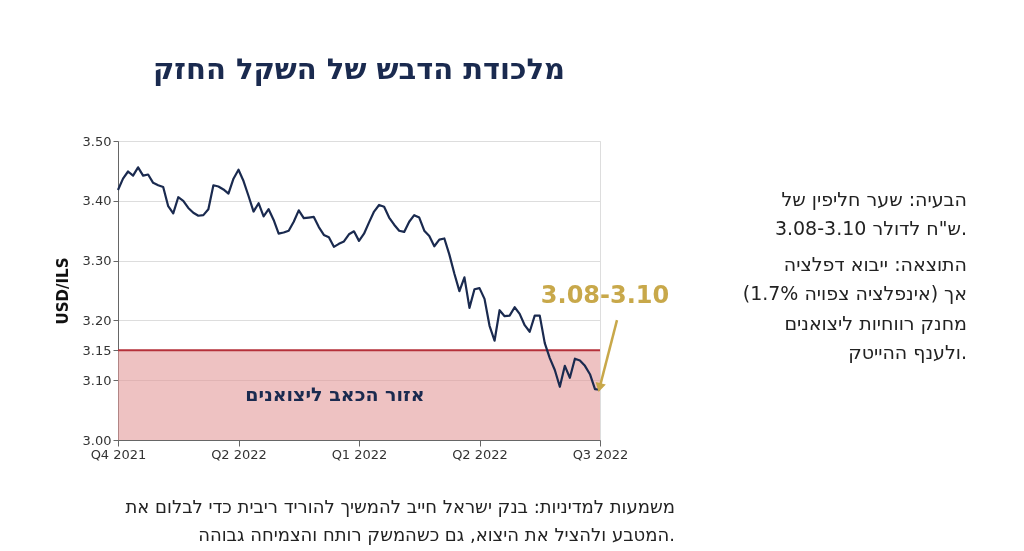 The image size is (1024, 551). I want to click on text: הבעיה: שער חליפין של 3.08-3.10 ש"ח לדולר., so click(870, 214).